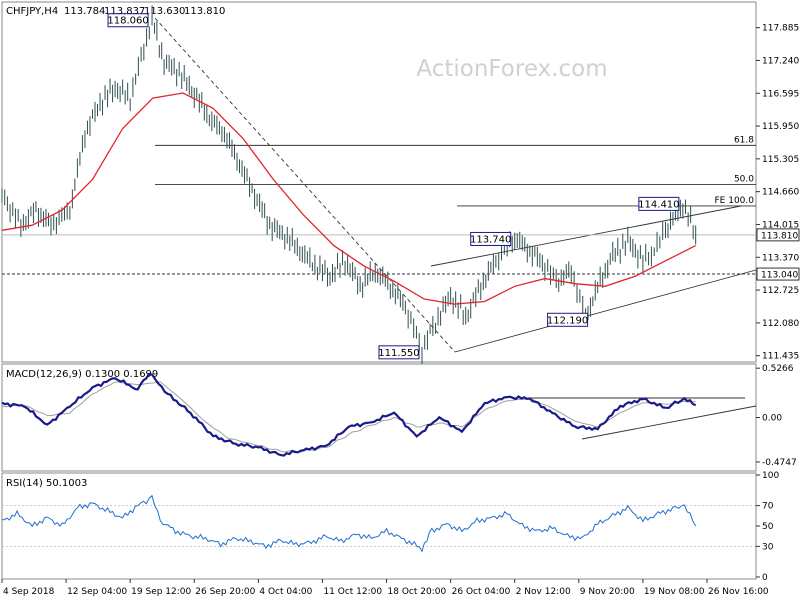  What do you see at coordinates (285, 592) in the screenshot?
I see `x-tick-label: 4 Oct 04:00` at bounding box center [285, 592].